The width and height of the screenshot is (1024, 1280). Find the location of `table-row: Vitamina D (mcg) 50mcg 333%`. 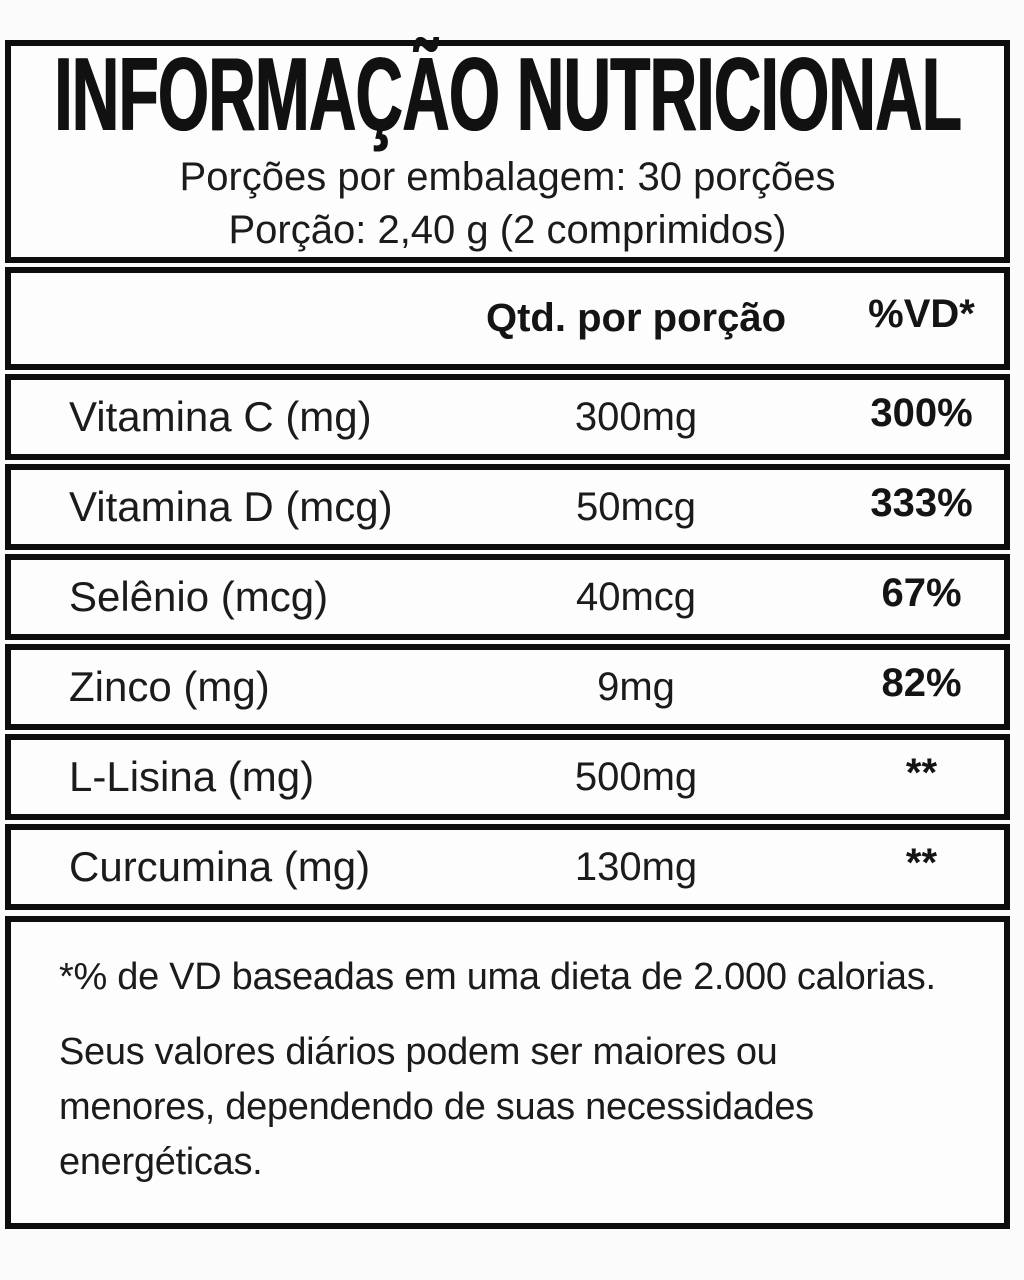

table-row: Vitamina D (mcg) 50mcg 333% is located at coordinates (507, 507).